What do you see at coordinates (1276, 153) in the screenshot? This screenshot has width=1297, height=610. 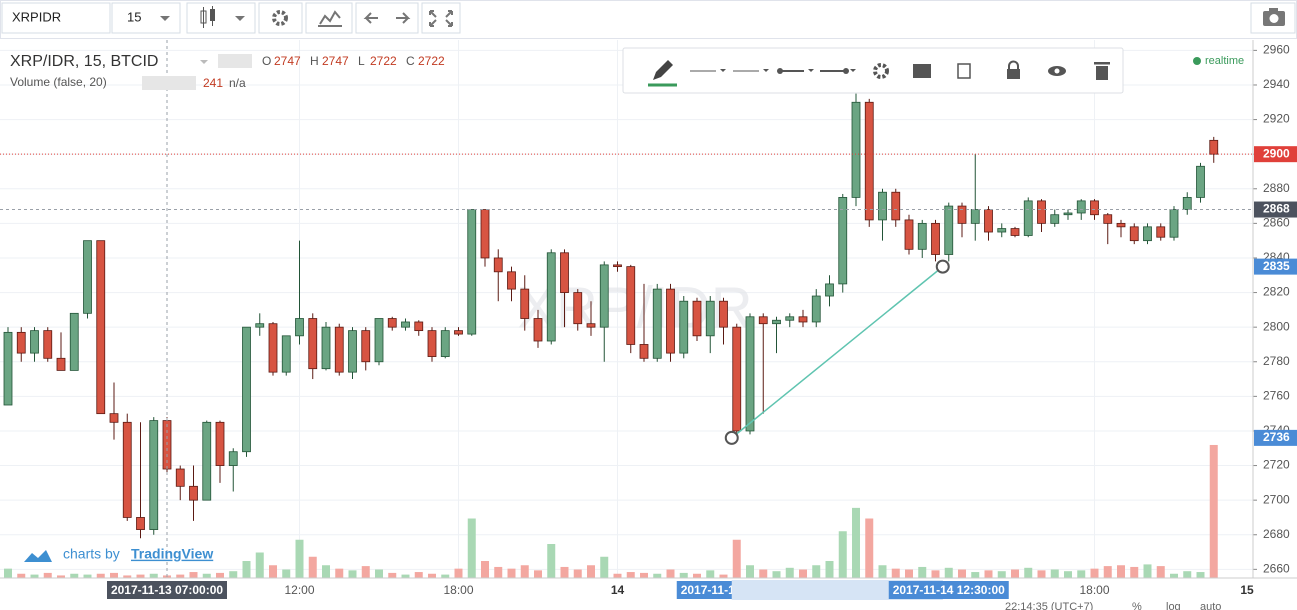 I see `last-price-label: 2900` at bounding box center [1276, 153].